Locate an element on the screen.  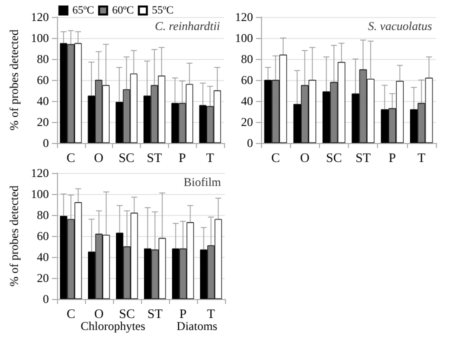
legend-label: 55ºC is located at coordinates (163, 10).